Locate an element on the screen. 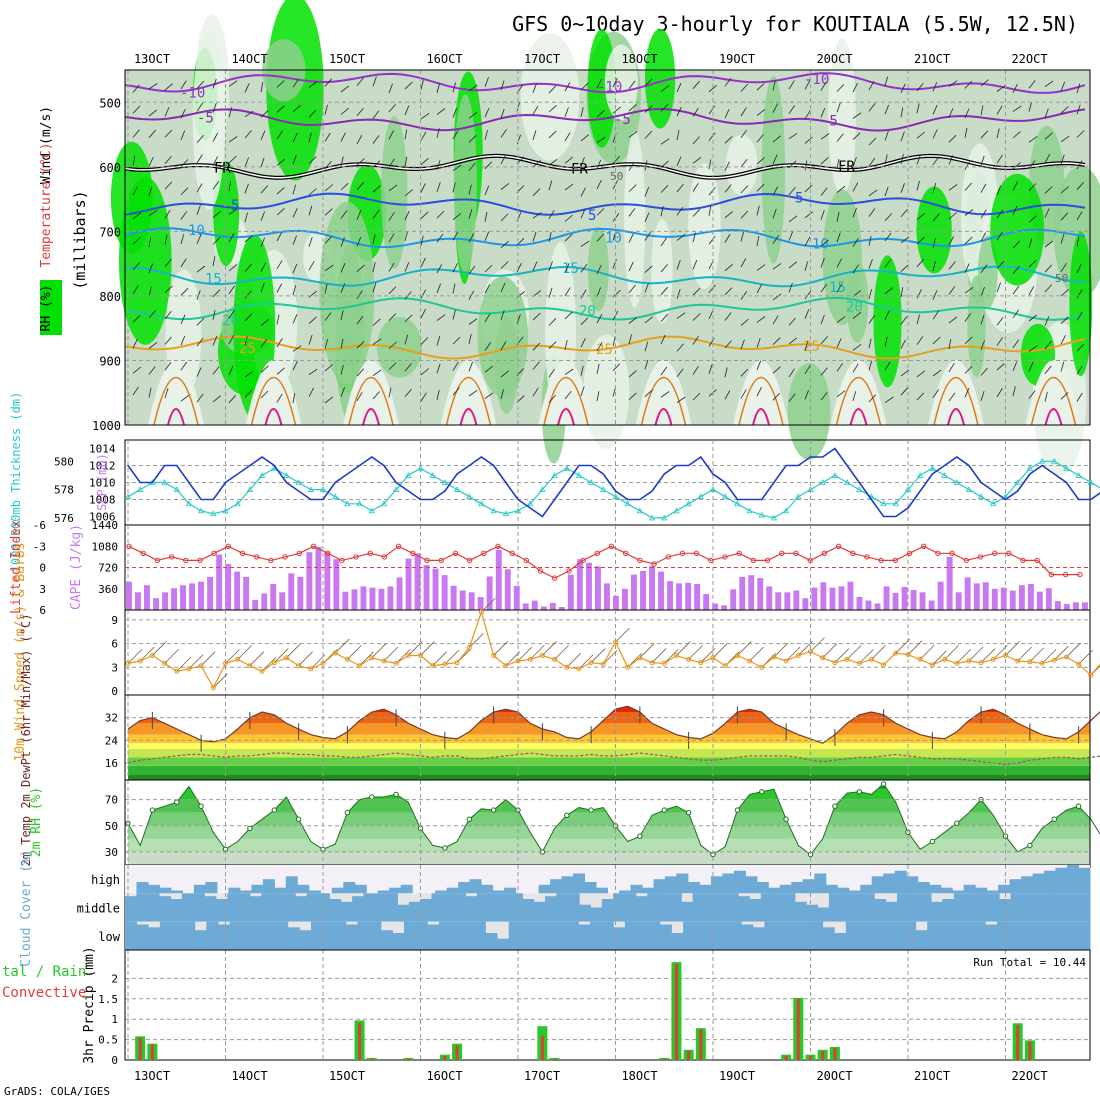 This screenshot has width=1100, height=1100. temp-band is located at coordinates (609, 761).